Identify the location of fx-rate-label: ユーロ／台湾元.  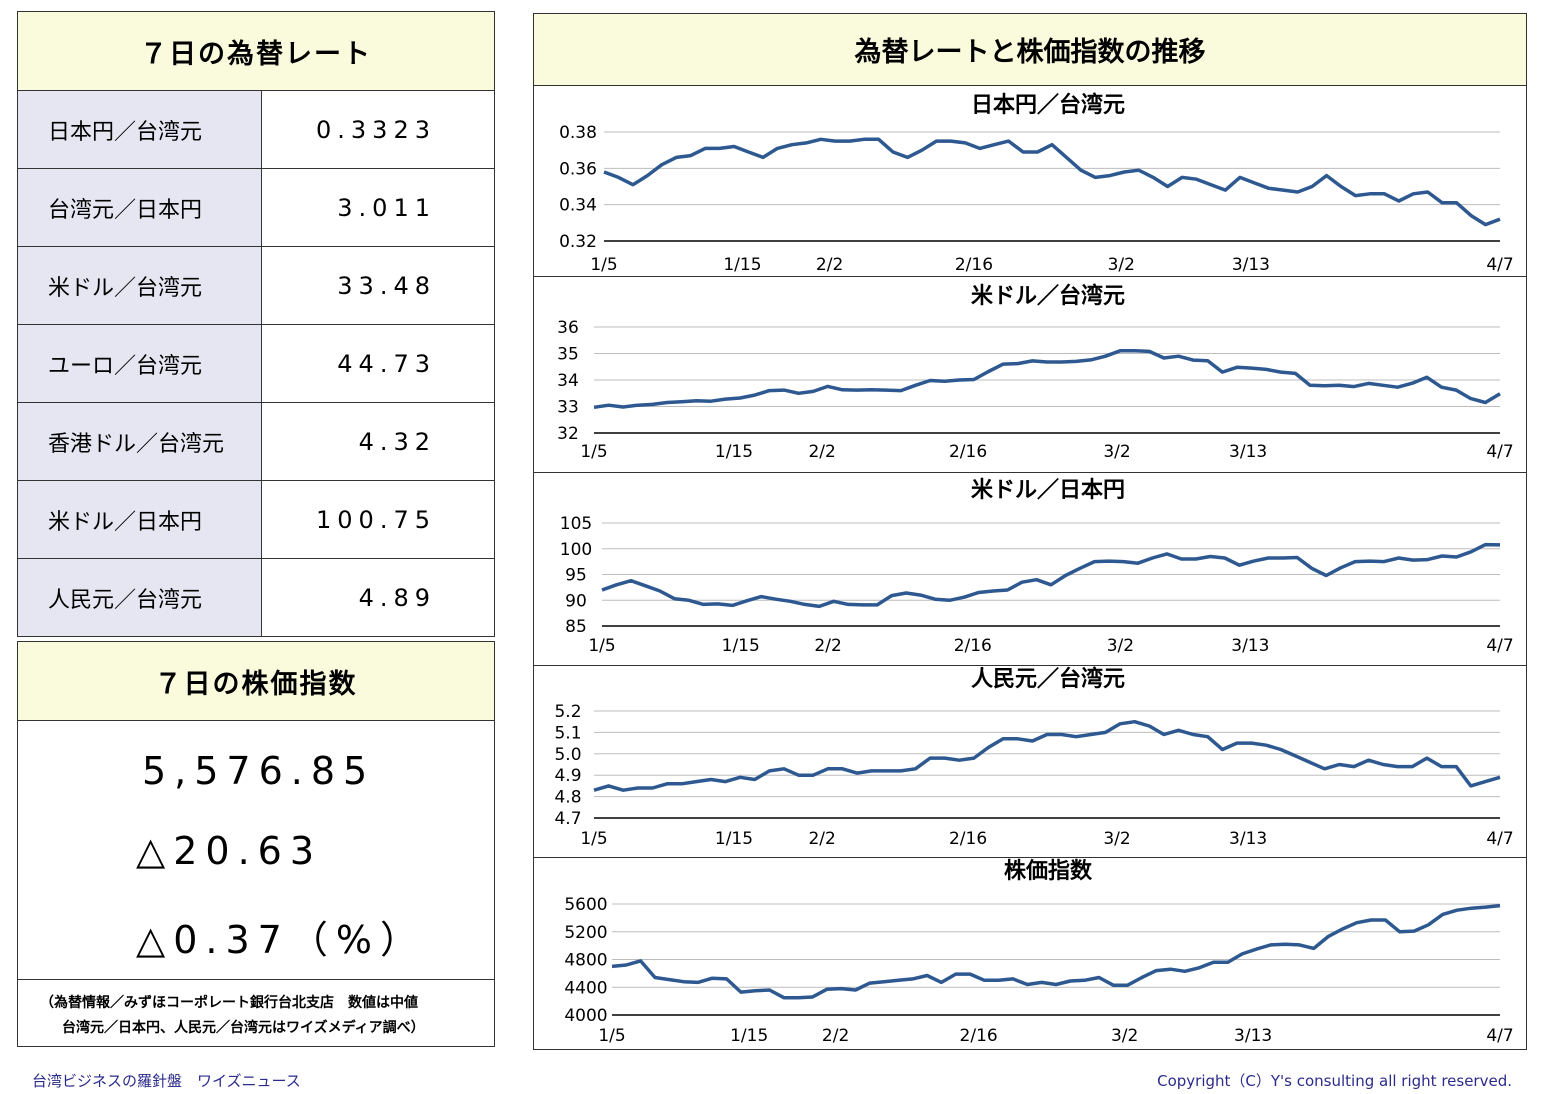
(140, 363).